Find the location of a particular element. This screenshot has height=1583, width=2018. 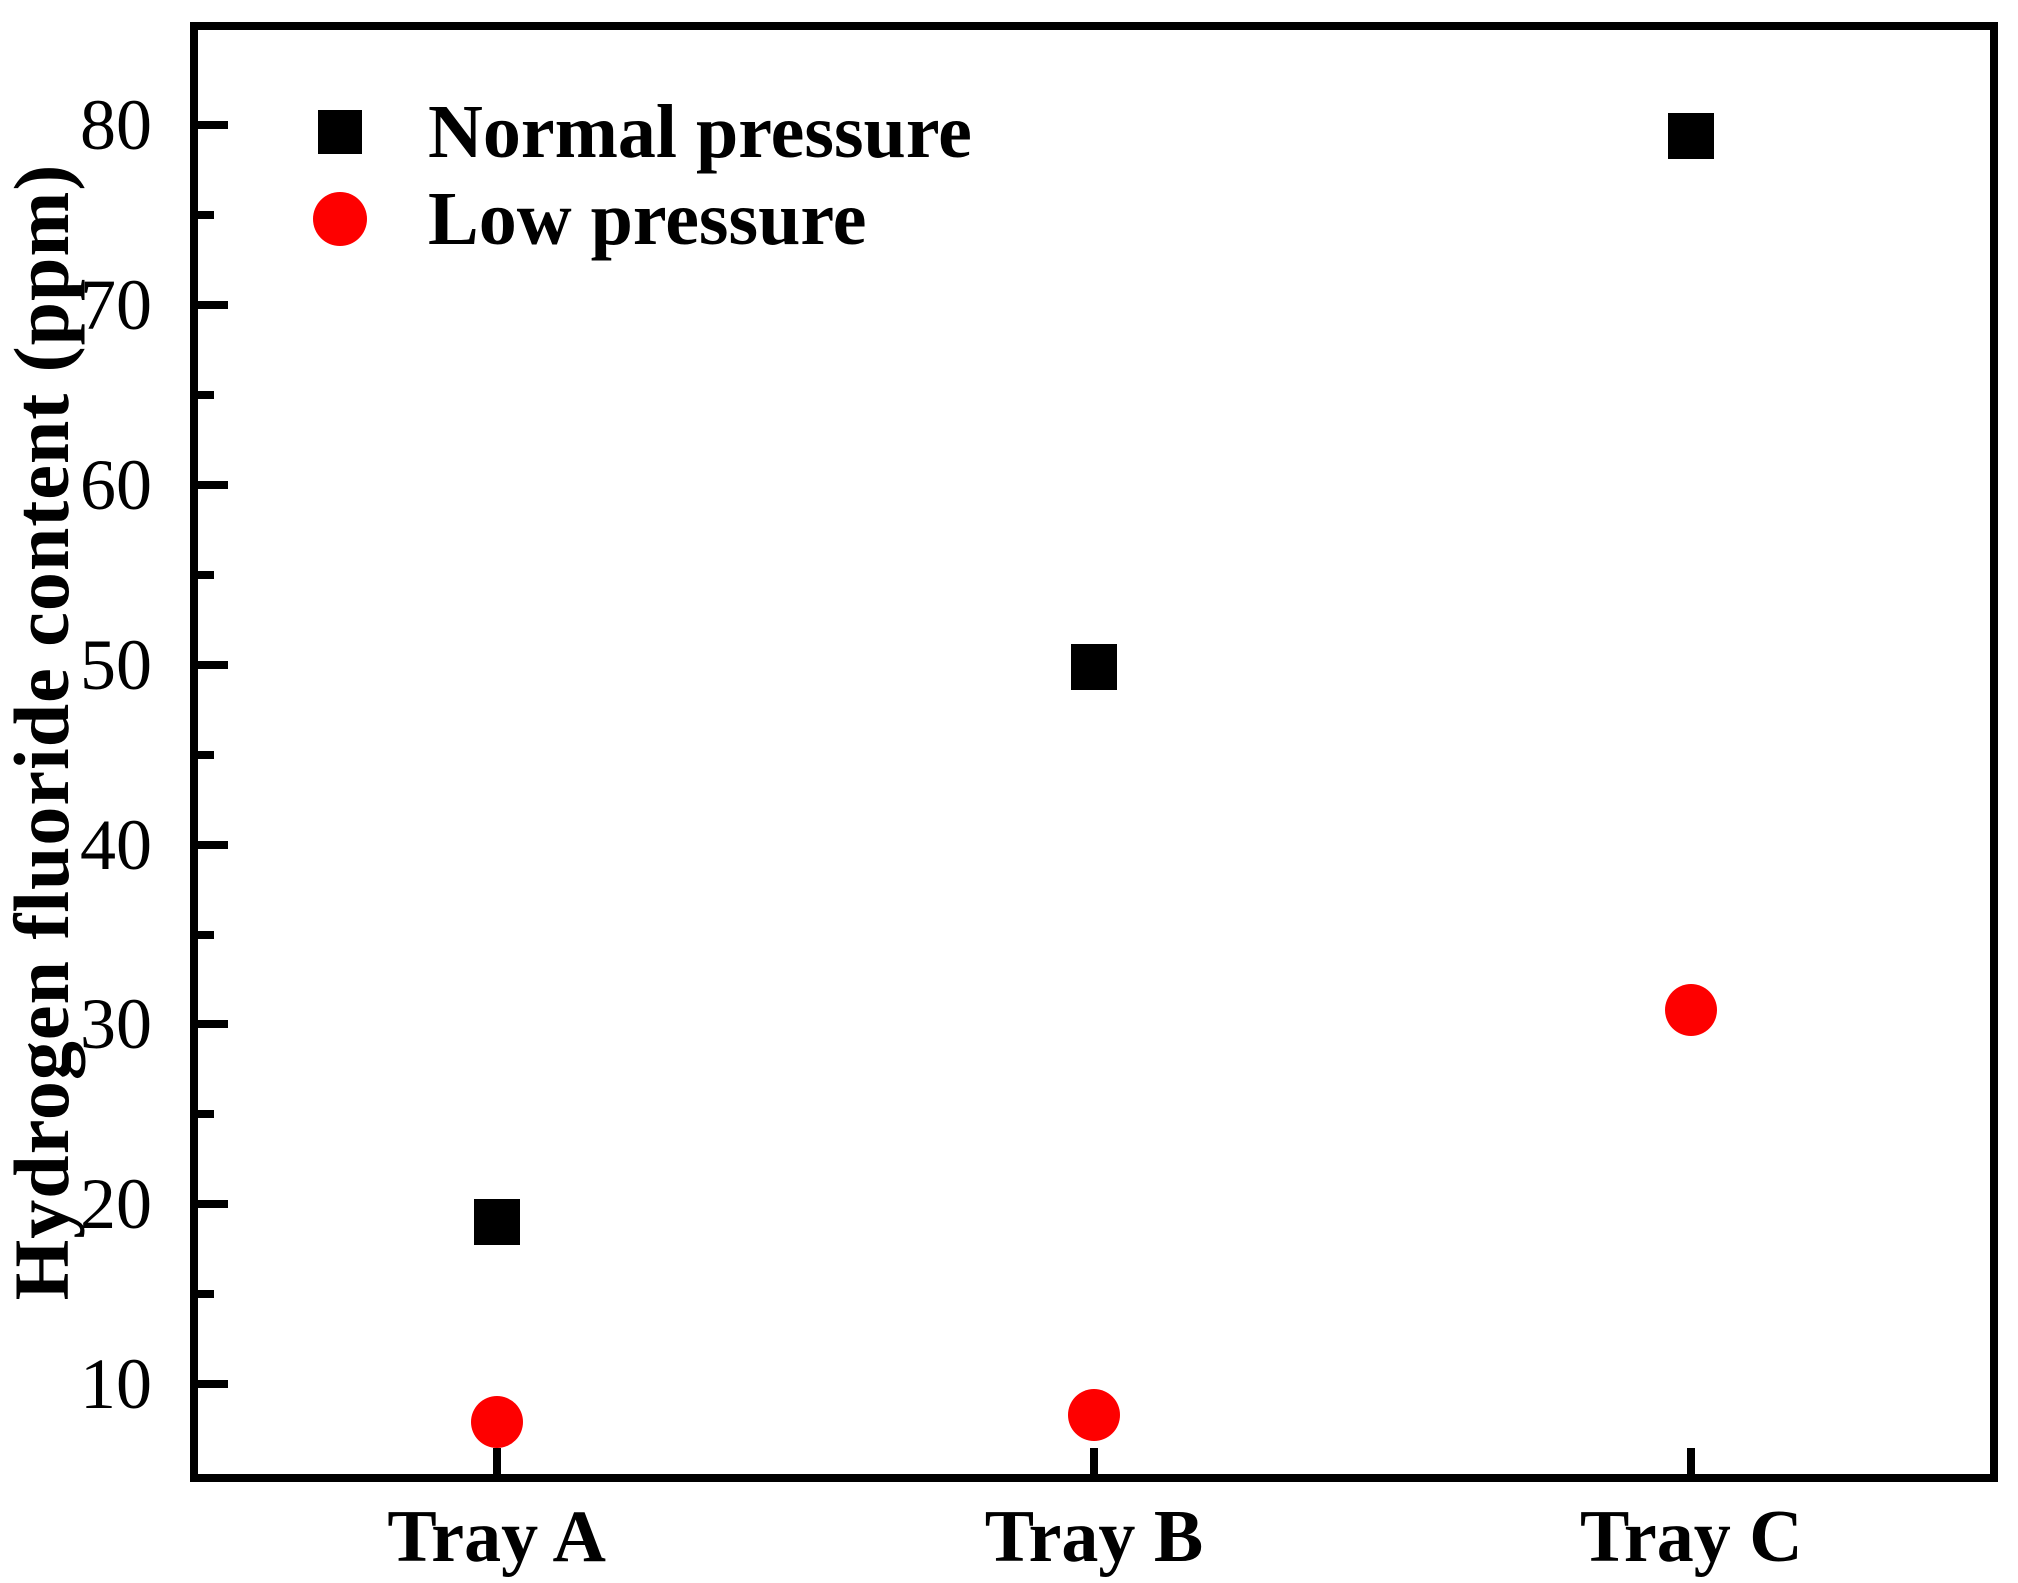

x-category-label-tray-c: Tray C is located at coordinates (1691, 1537).